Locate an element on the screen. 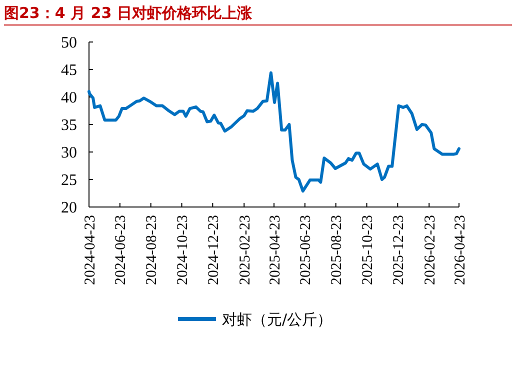 The width and height of the screenshot is (516, 365). x-tick-label: 2025-12-23 is located at coordinates (398, 250).